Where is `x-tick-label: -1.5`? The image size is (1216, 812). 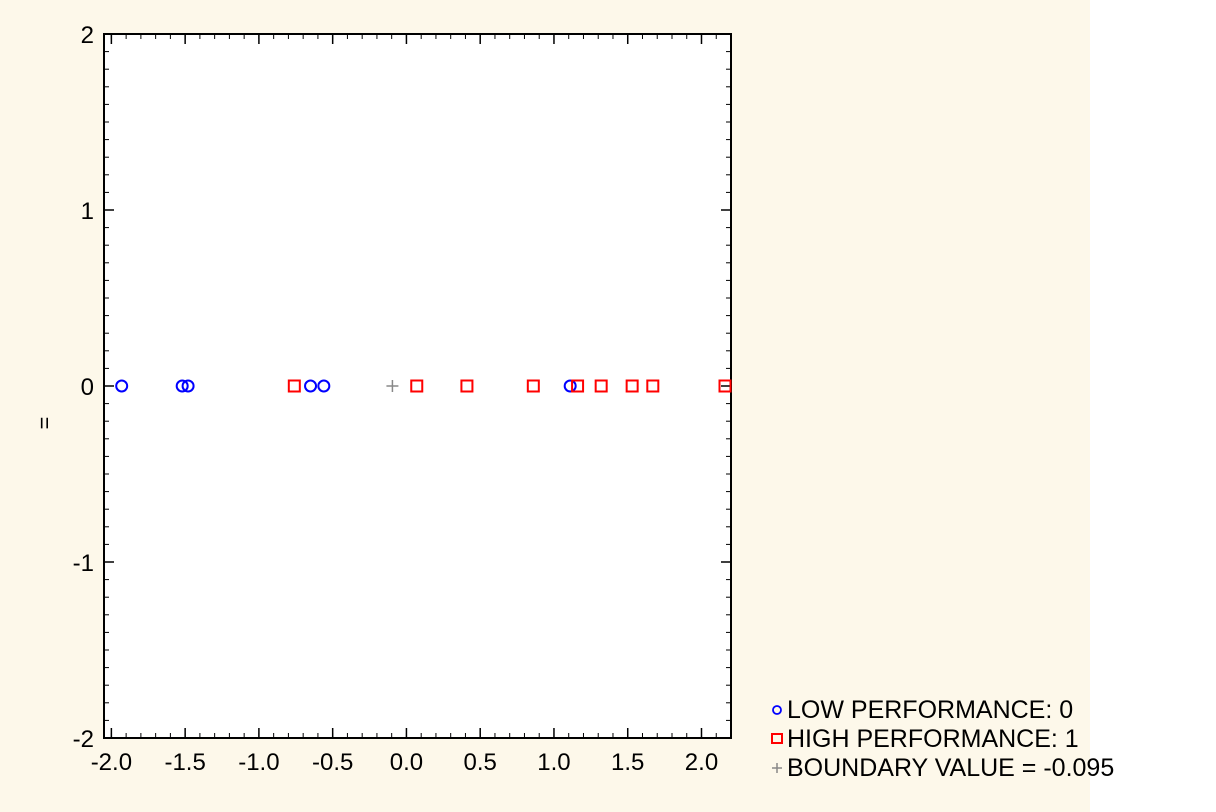
x-tick-label: -1.5 is located at coordinates (184, 762).